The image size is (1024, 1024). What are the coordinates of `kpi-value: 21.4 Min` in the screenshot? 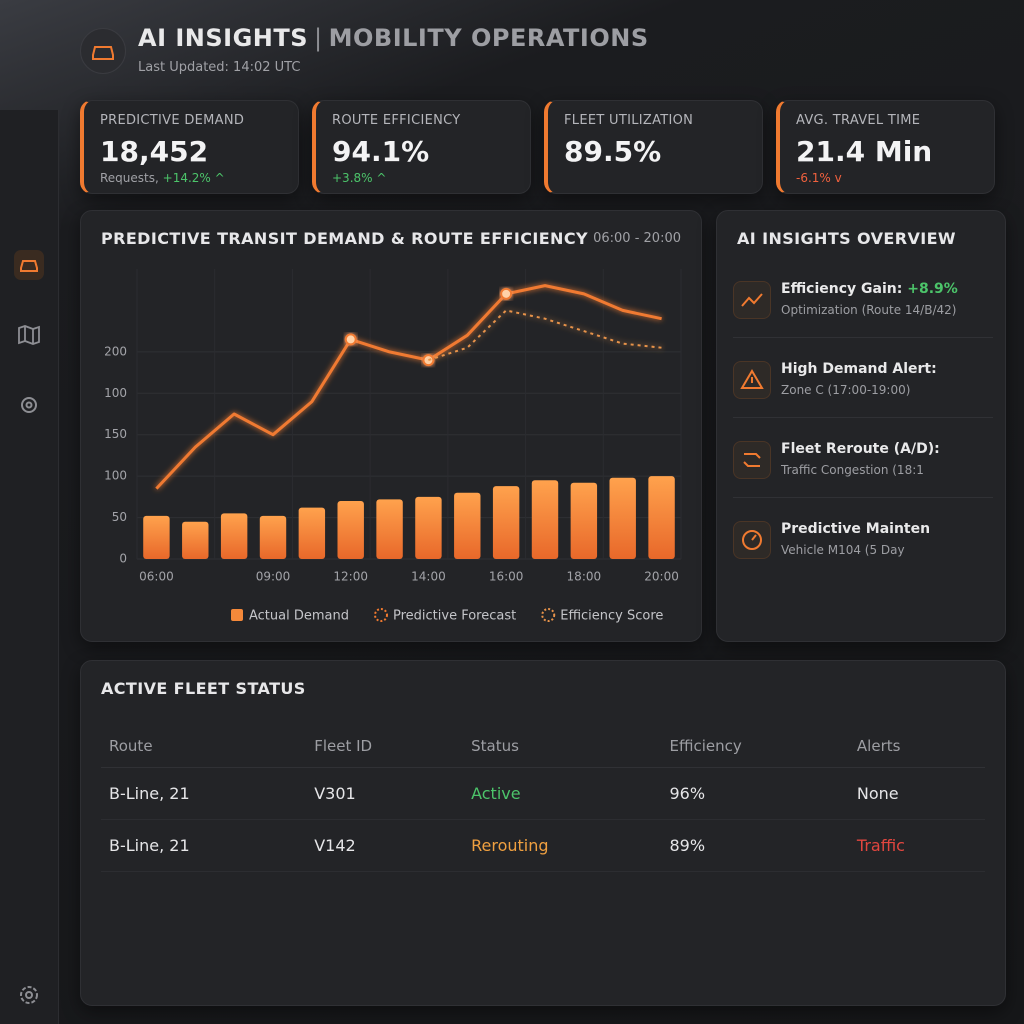 It's located at (864, 151).